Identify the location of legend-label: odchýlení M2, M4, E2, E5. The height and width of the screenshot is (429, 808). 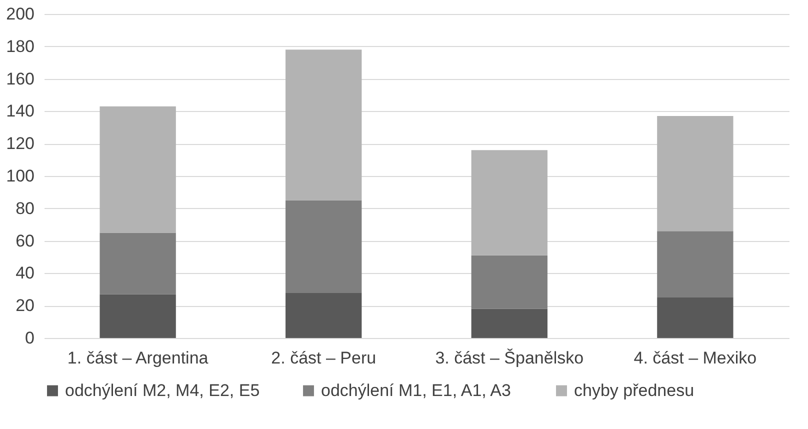
(162, 390).